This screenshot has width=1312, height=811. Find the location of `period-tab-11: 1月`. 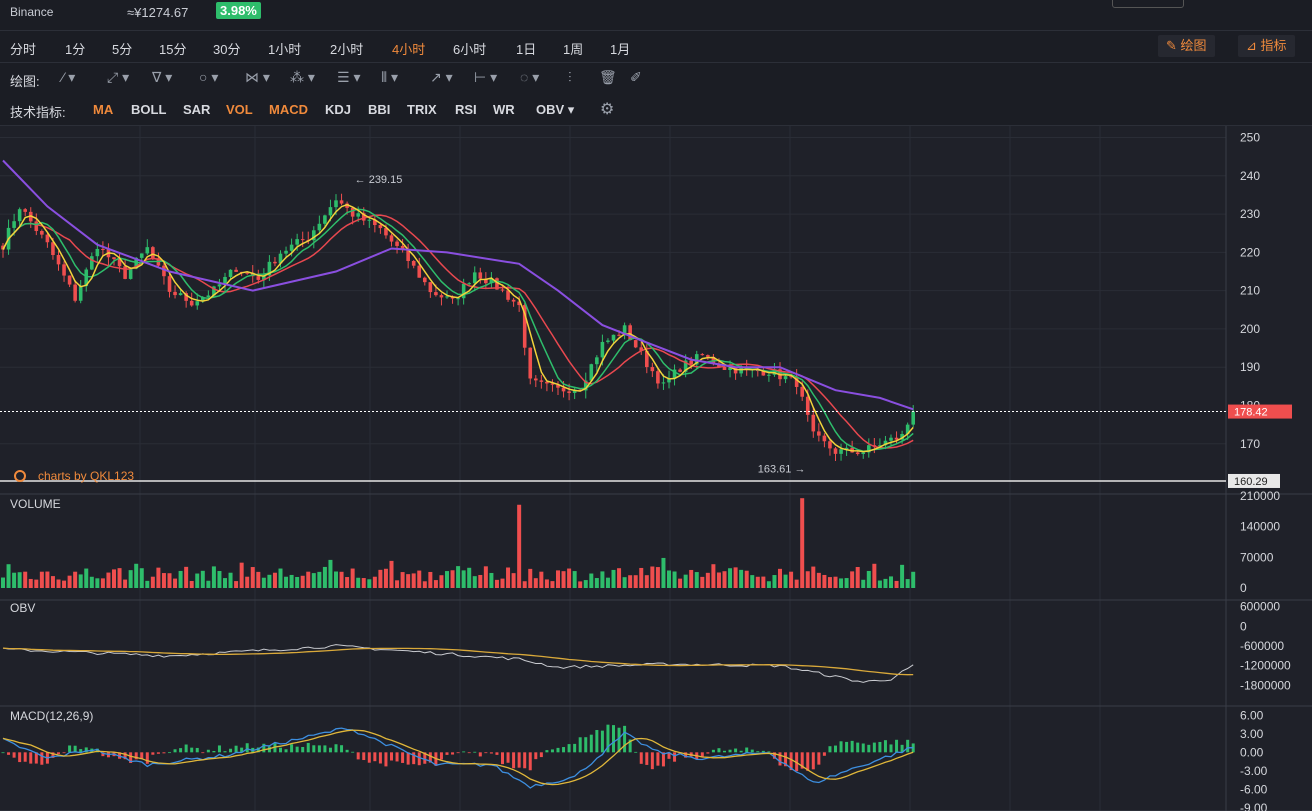

period-tab-11: 1月 is located at coordinates (620, 49).